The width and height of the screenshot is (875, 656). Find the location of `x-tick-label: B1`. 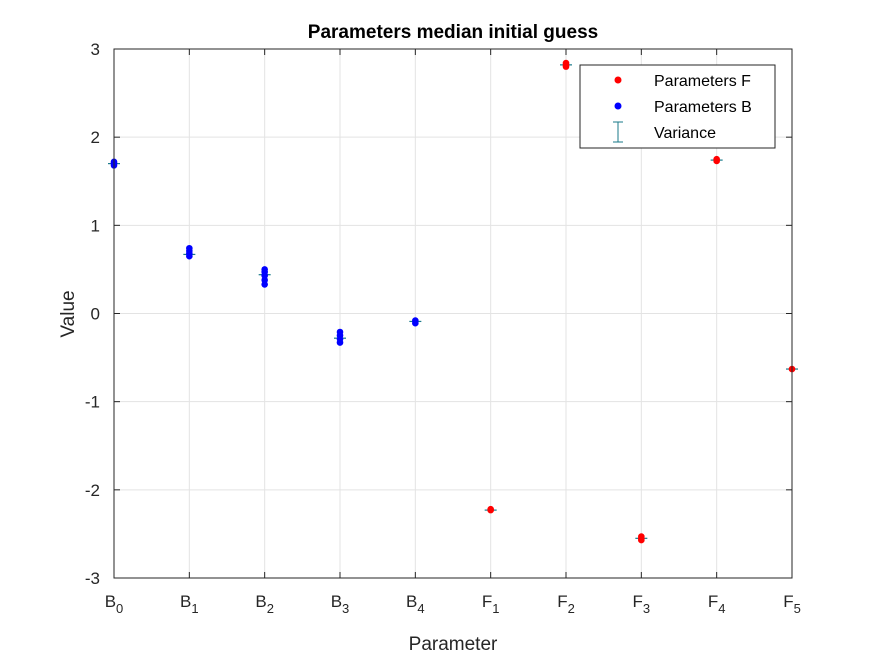

x-tick-label: B1 is located at coordinates (189, 604).